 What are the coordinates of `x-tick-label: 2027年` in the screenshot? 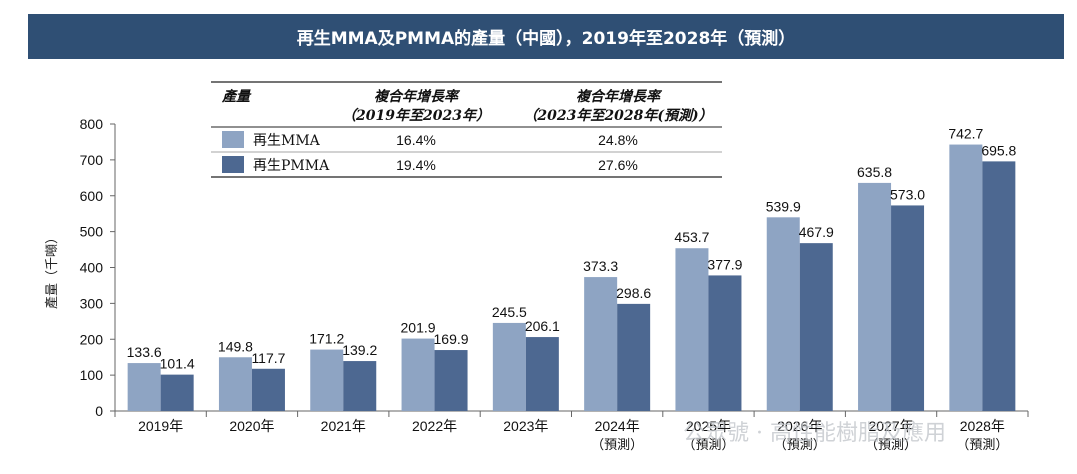 It's located at (890, 426).